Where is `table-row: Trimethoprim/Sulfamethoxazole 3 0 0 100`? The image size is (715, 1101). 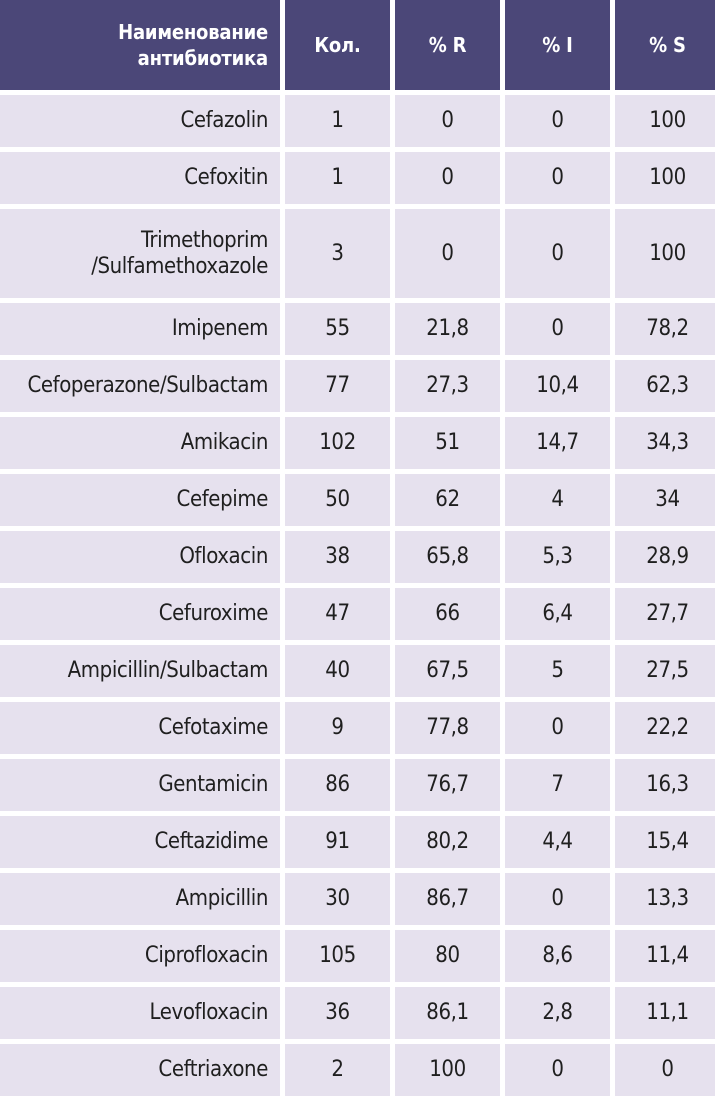 table-row: Trimethoprim/Sulfamethoxazole 3 0 0 100 is located at coordinates (357, 253).